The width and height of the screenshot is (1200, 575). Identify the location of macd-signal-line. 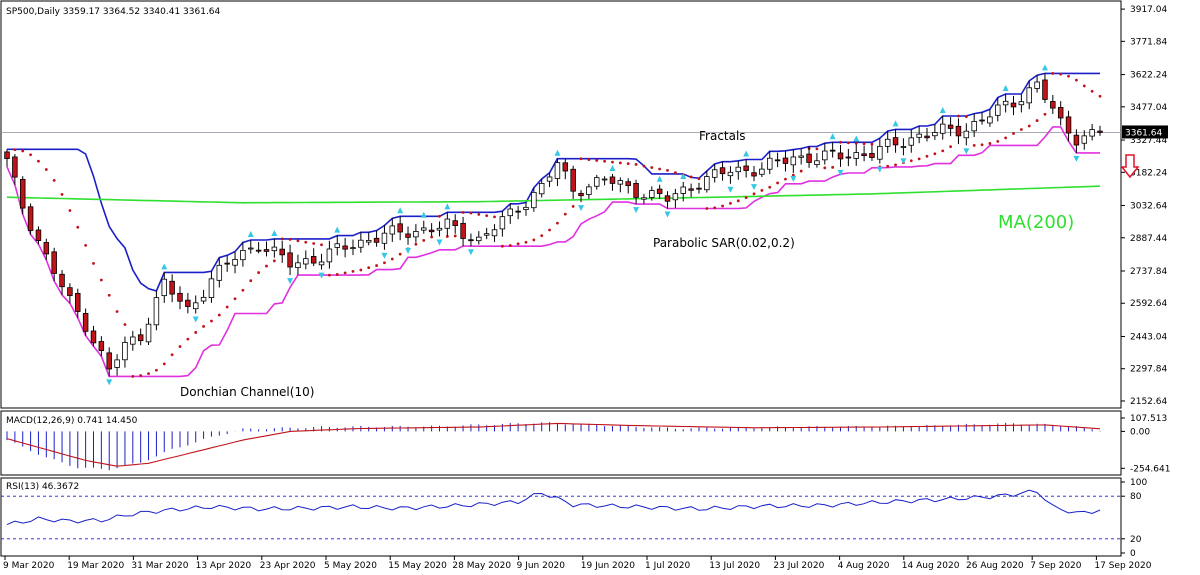
(553, 444).